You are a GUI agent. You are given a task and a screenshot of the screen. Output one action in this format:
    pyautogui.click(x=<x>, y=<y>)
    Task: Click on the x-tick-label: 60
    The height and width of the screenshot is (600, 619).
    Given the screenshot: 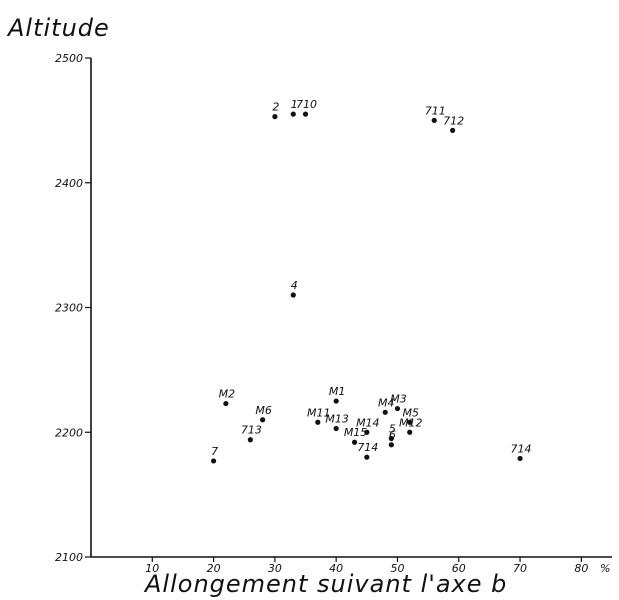 What is the action you would take?
    pyautogui.click(x=459, y=568)
    